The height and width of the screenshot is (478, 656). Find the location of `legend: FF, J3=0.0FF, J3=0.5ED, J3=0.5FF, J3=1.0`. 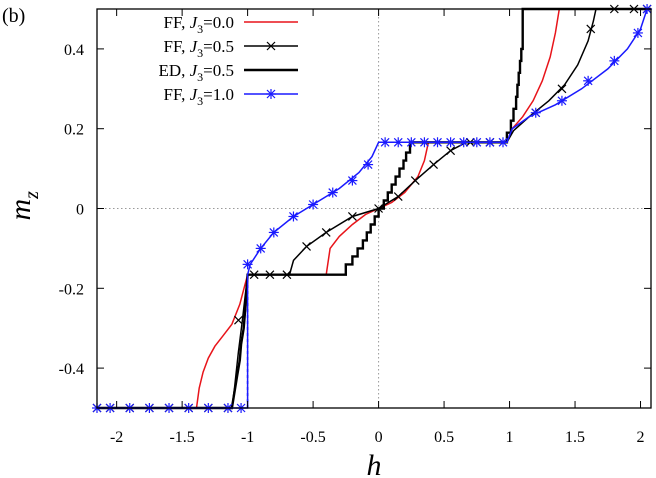

legend: FF, J3=0.0FF, J3=0.5ED, J3=0.5FF, J3=1.0 is located at coordinates (228, 60).